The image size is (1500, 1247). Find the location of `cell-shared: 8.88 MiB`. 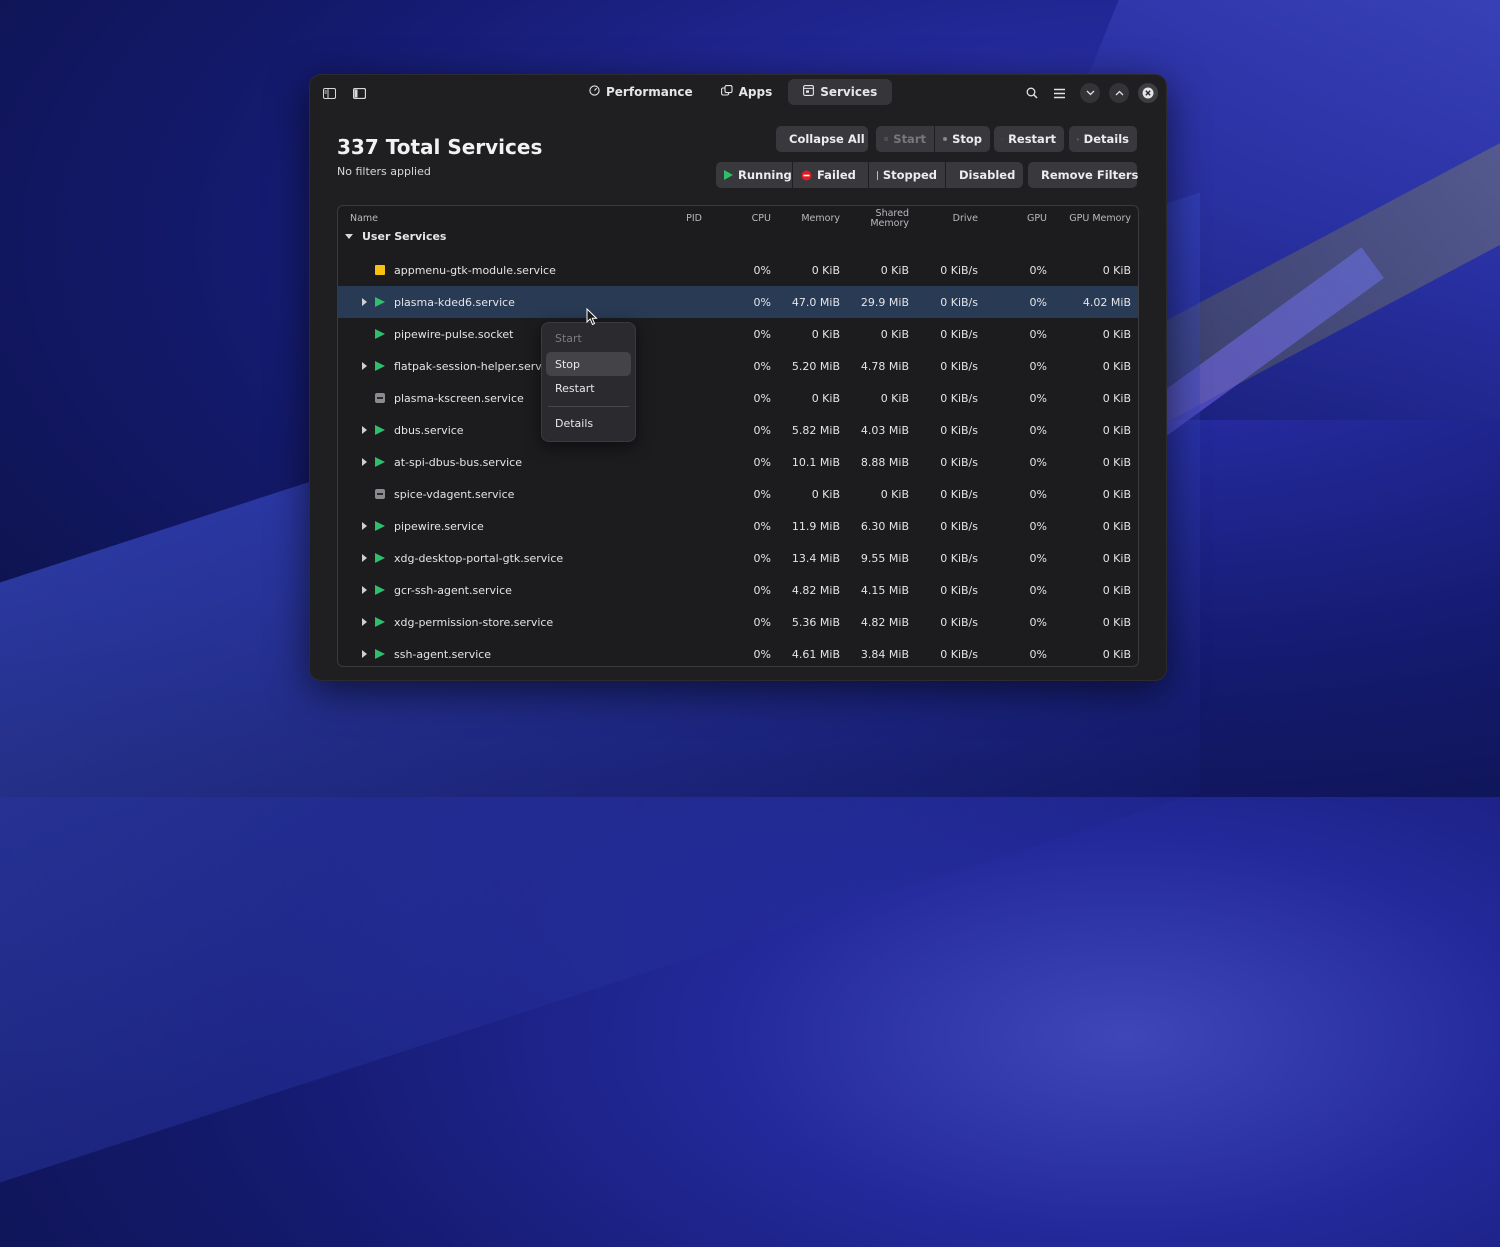

cell-shared: 8.88 MiB is located at coordinates (881, 462).